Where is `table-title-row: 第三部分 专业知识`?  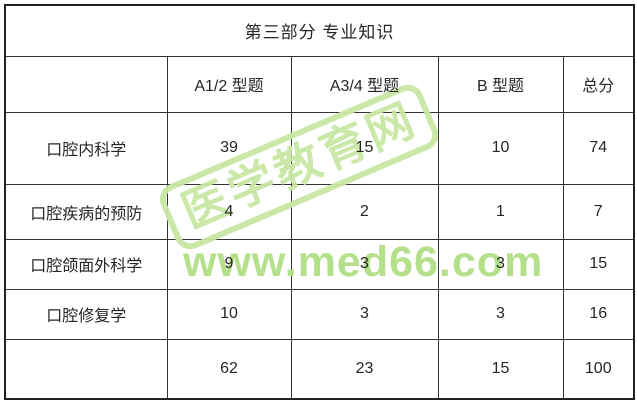
table-title-row: 第三部分 专业知识 is located at coordinates (319, 30).